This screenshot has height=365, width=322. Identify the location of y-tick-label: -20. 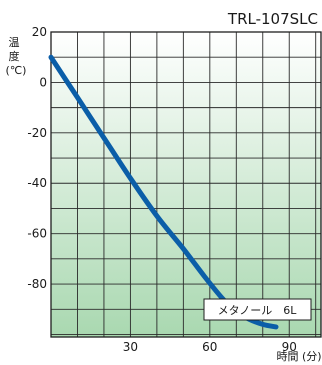
(37, 133).